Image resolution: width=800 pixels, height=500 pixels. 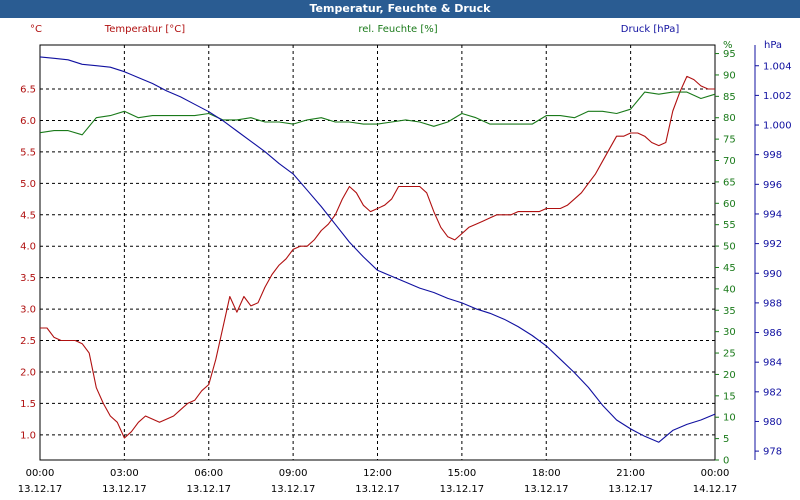 What do you see at coordinates (726, 461) in the screenshot?
I see `humidity-tick-label: 0` at bounding box center [726, 461].